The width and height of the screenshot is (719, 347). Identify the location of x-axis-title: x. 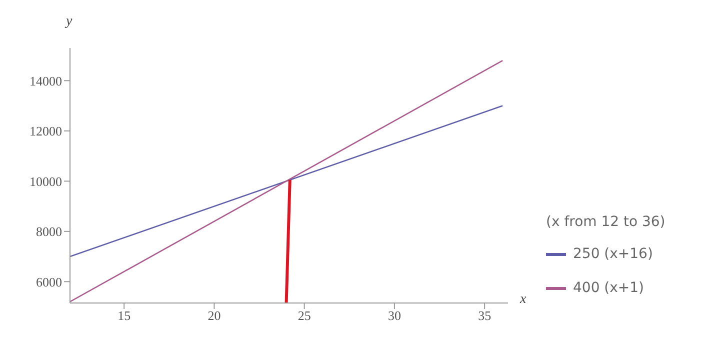
(523, 300).